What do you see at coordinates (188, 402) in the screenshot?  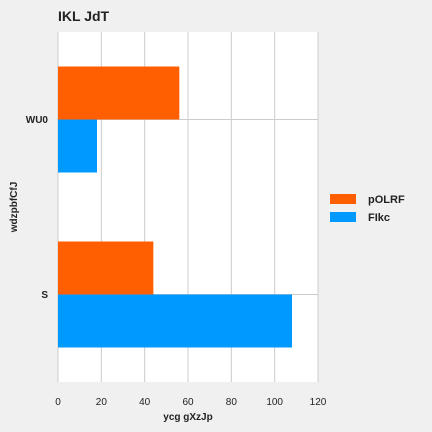 I see `x-tick-label: 60` at bounding box center [188, 402].